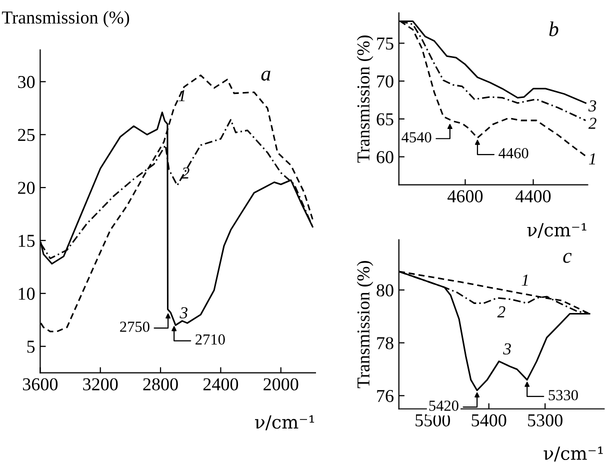 This screenshot has width=609, height=462. I want to click on chart-title: b, so click(553, 29).